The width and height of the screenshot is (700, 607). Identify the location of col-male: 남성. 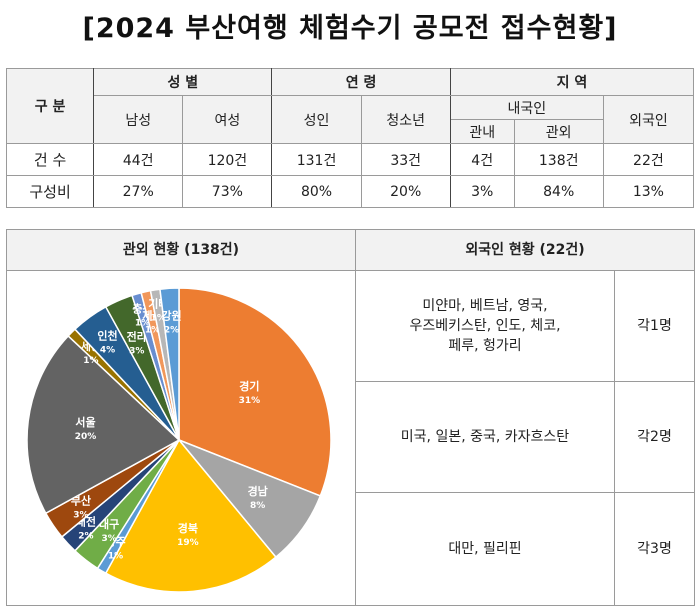
(138, 119).